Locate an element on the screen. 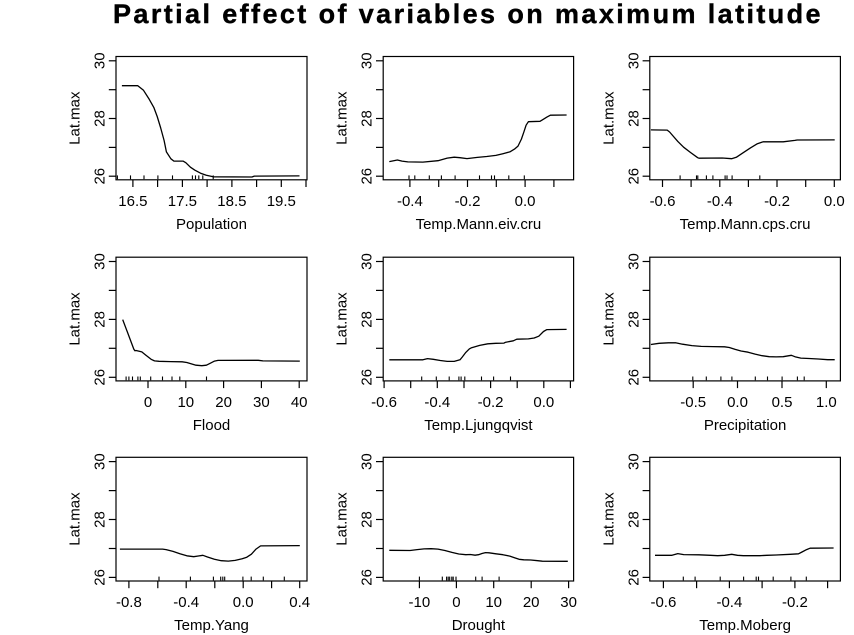 The height and width of the screenshot is (635, 854). svg-text: 17.5 is located at coordinates (182, 201).